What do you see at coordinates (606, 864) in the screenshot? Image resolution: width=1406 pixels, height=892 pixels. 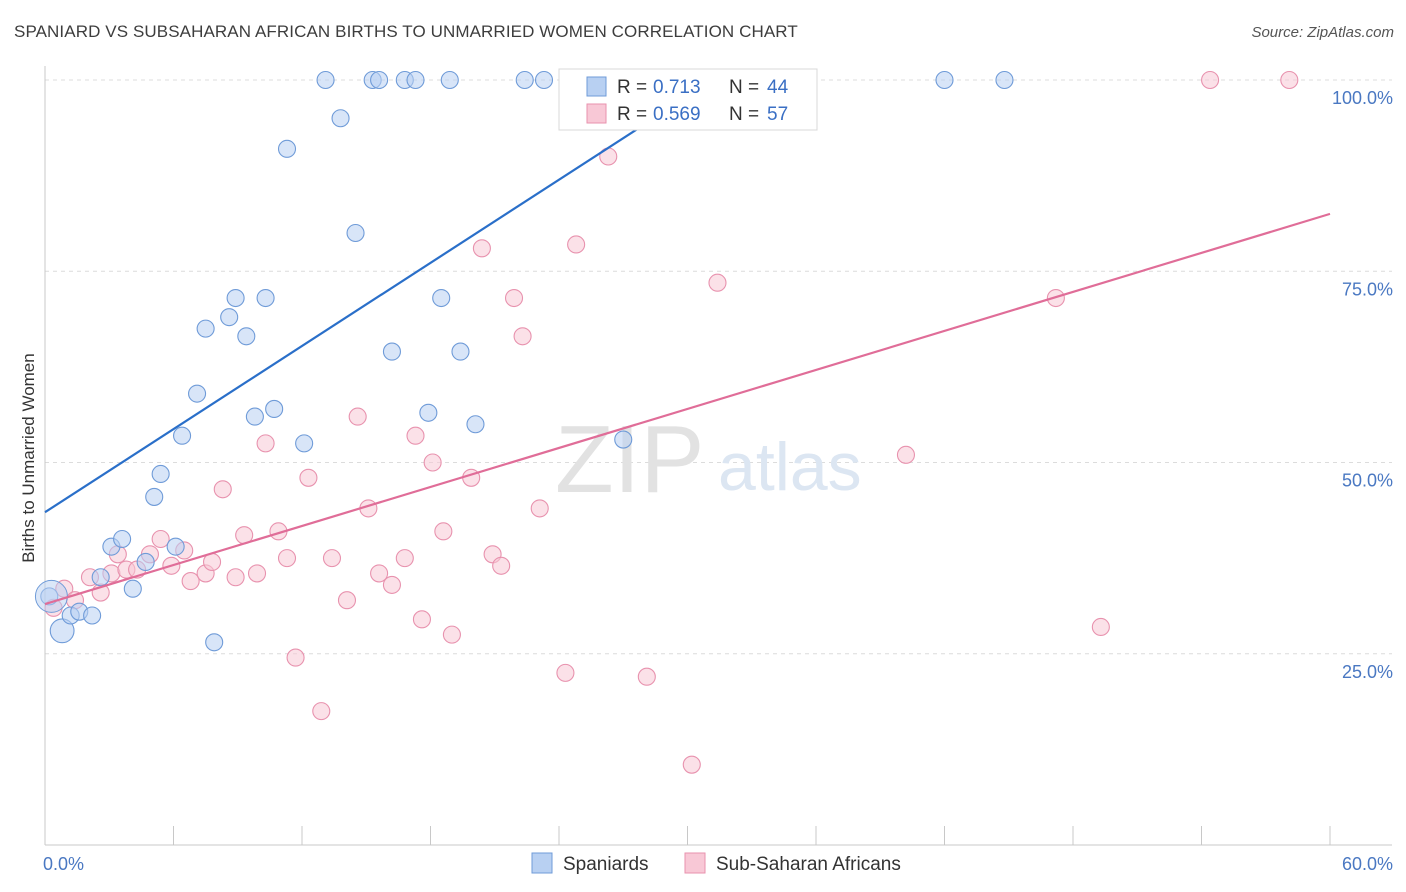 I see `bottom-legend-label-spaniards: Spaniards` at bounding box center [606, 864].